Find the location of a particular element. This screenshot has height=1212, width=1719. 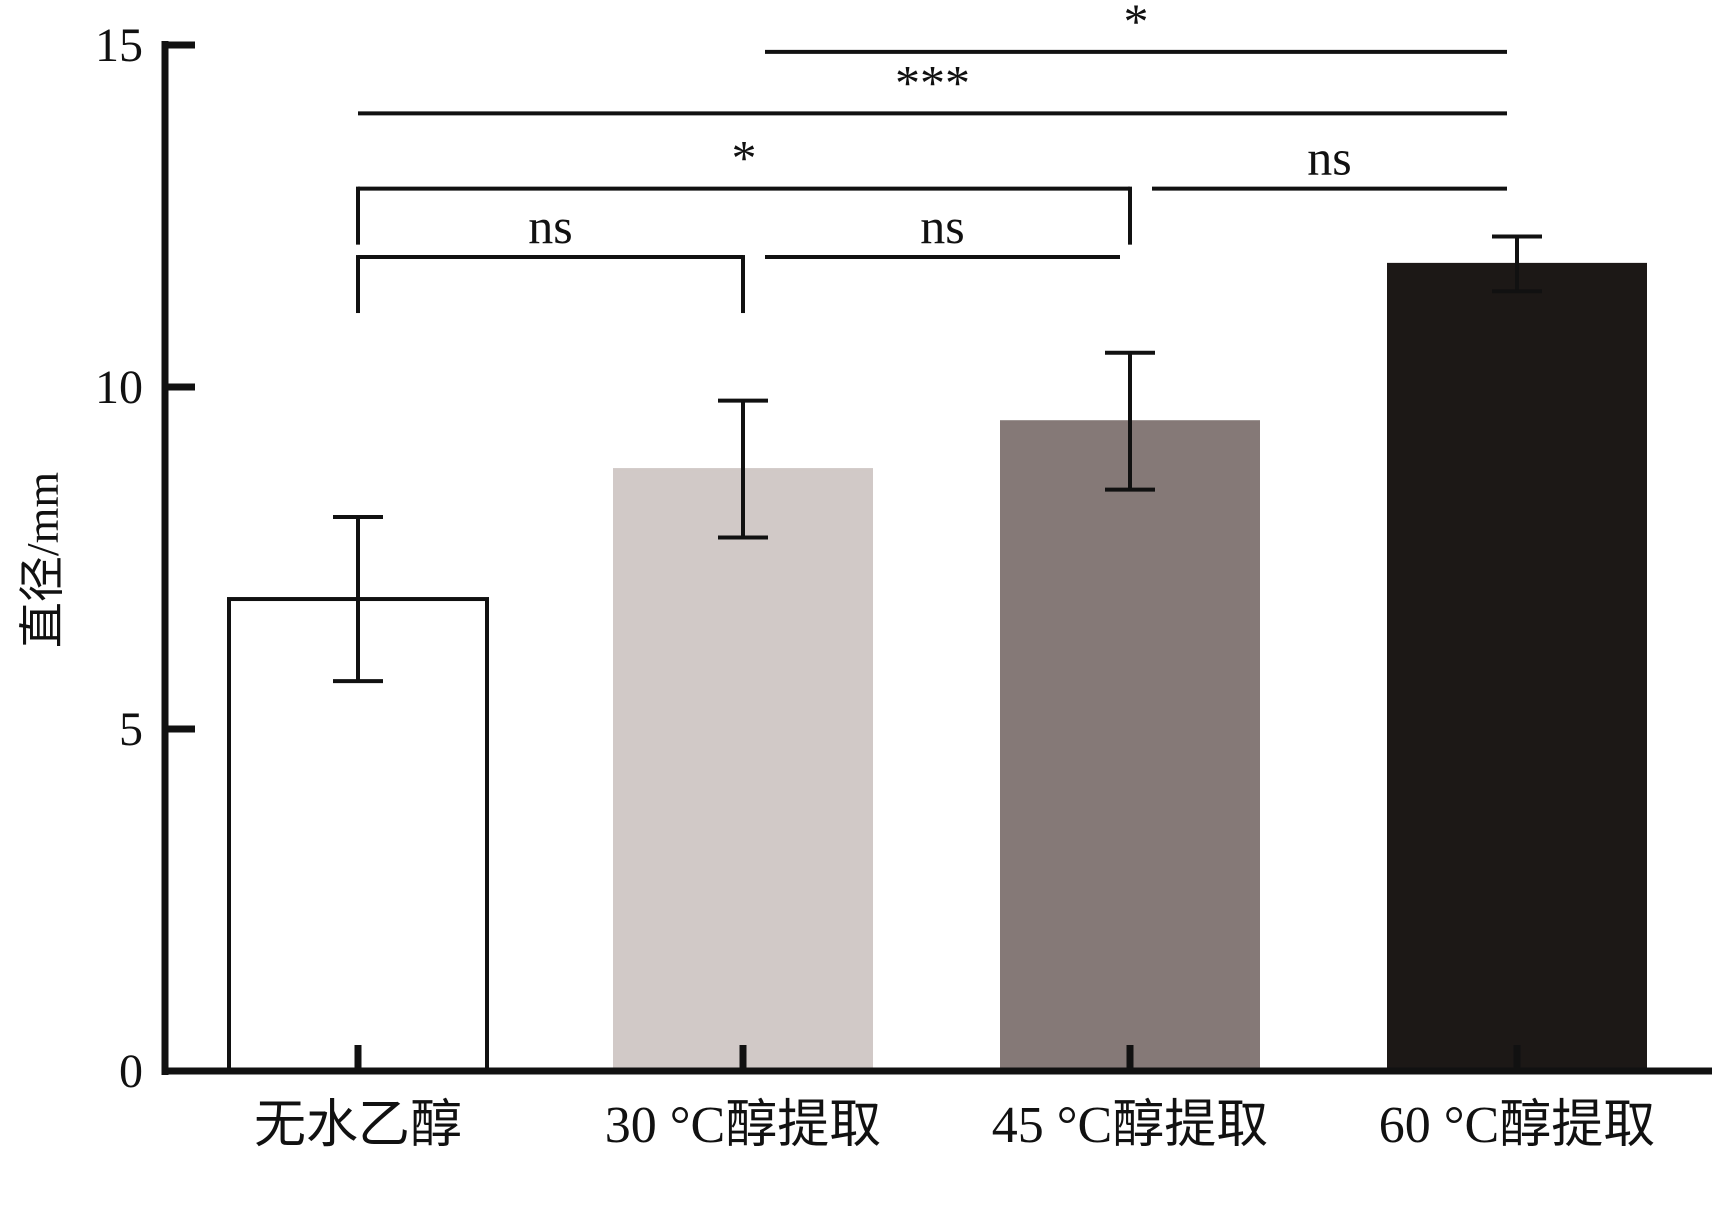

y-tick-label-0: 0 is located at coordinates (131, 1071).